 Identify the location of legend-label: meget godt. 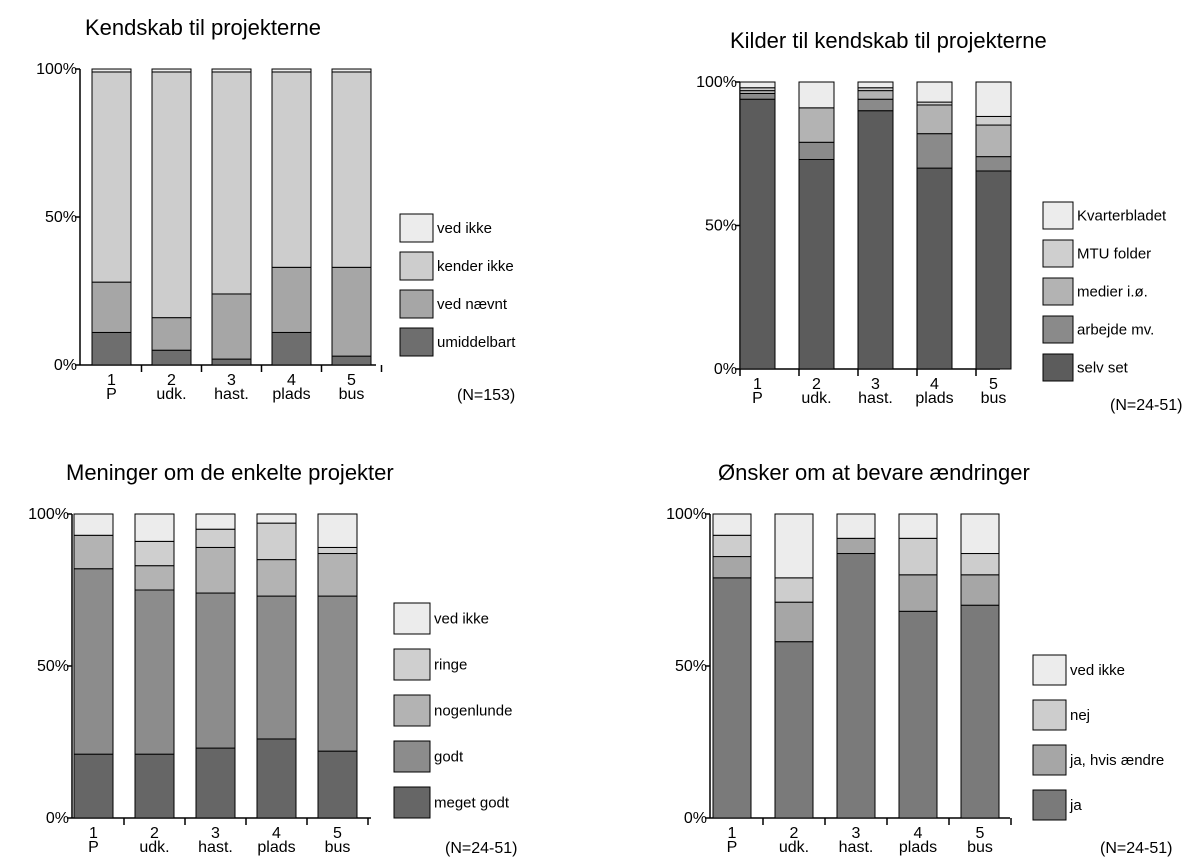
(472, 803).